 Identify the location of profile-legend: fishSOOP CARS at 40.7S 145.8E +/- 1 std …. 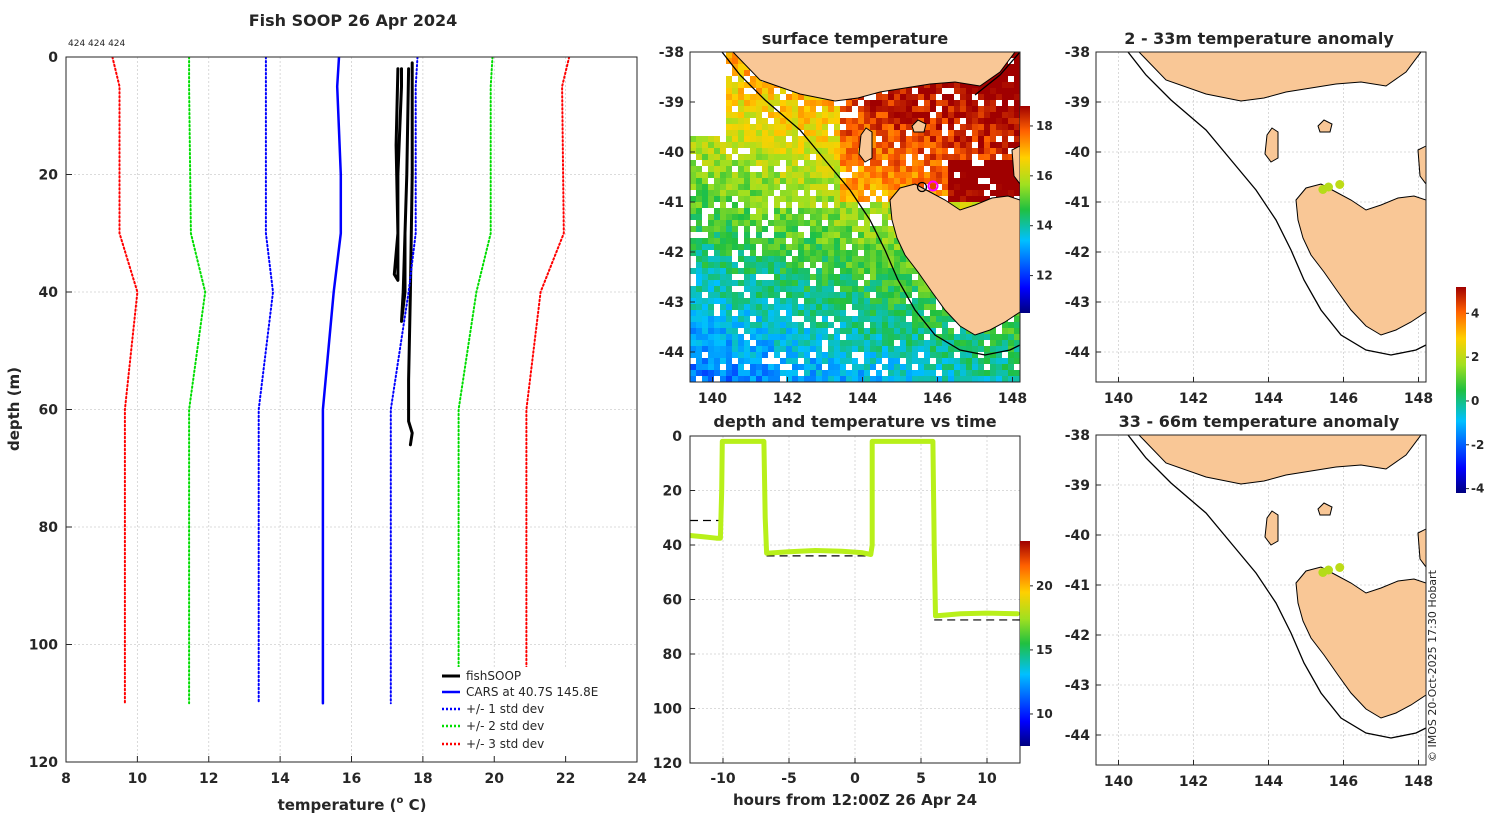
(526, 711).